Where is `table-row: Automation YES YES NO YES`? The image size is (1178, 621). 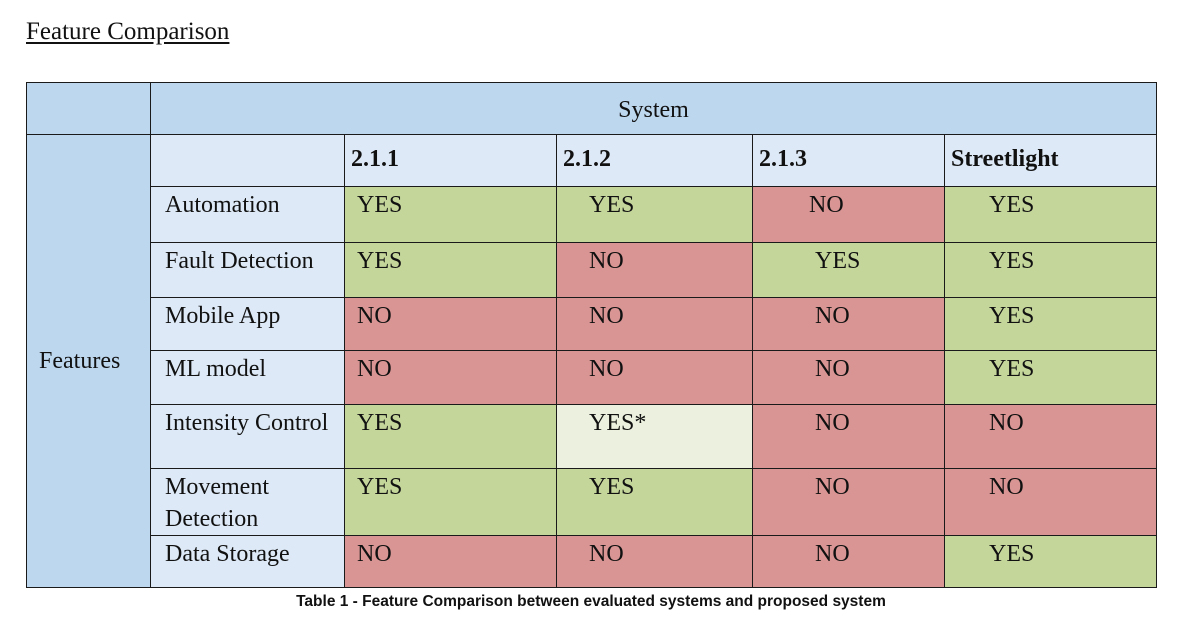 table-row: Automation YES YES NO YES is located at coordinates (592, 214).